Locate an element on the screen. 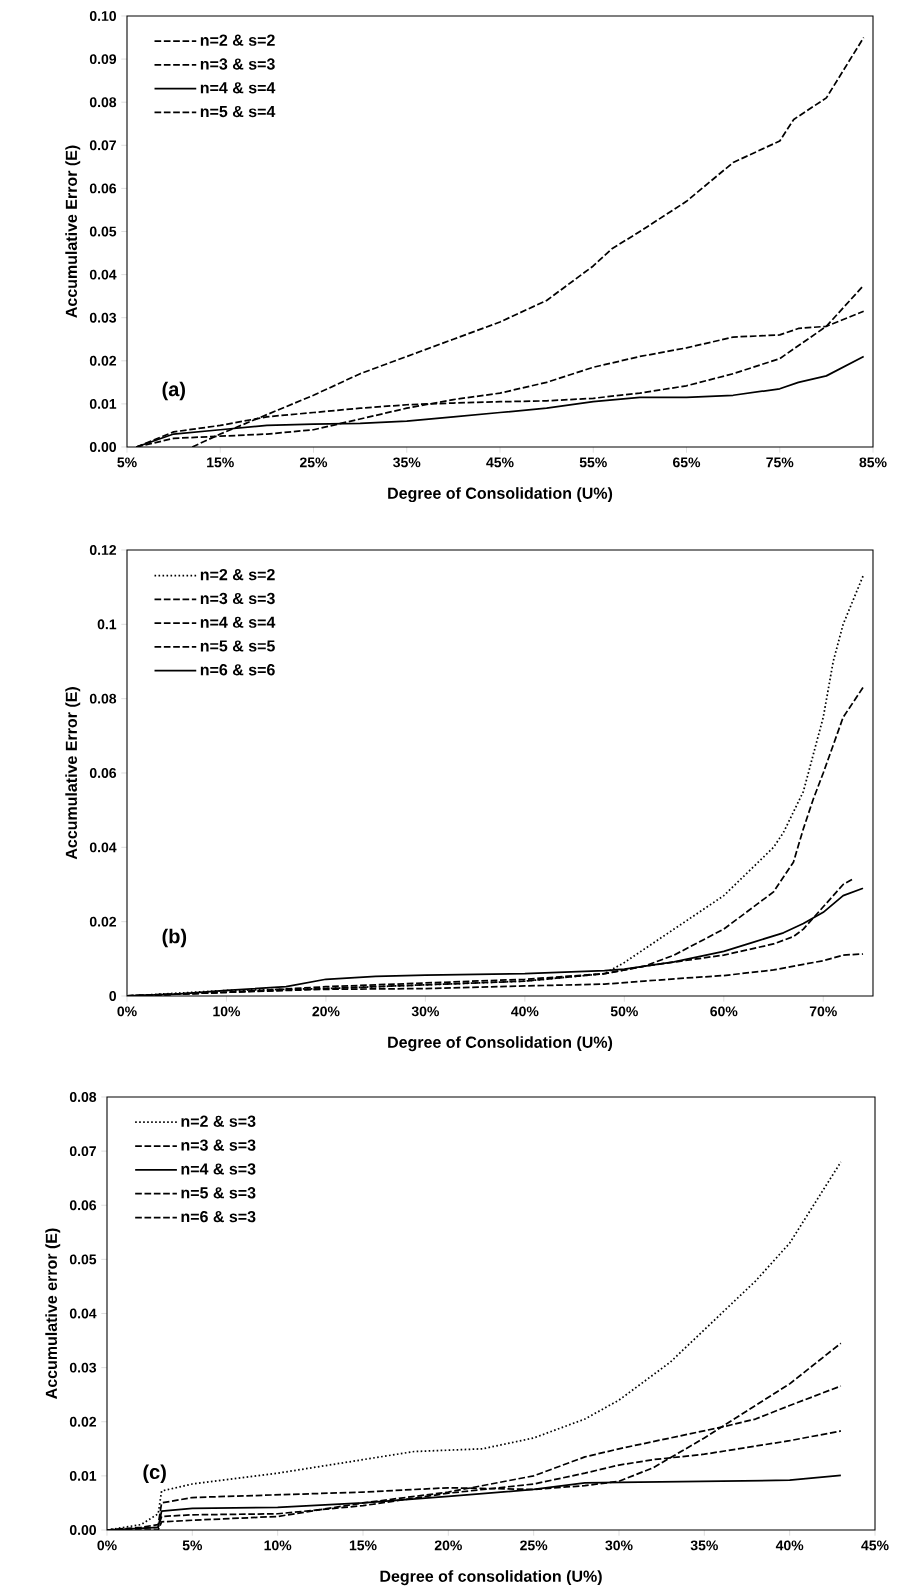 The image size is (897, 1594). annotation: (a) is located at coordinates (173, 391).